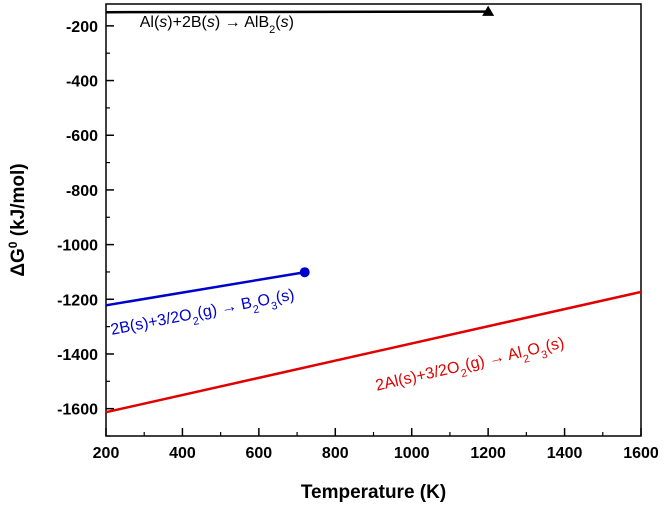  Describe the element at coordinates (82, 82) in the screenshot. I see `y-tick-label: -400` at that location.